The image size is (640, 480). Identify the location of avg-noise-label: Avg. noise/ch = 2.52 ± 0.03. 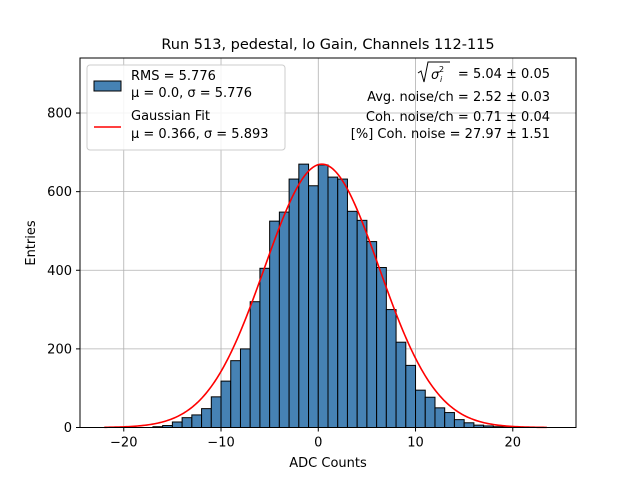
(458, 97).